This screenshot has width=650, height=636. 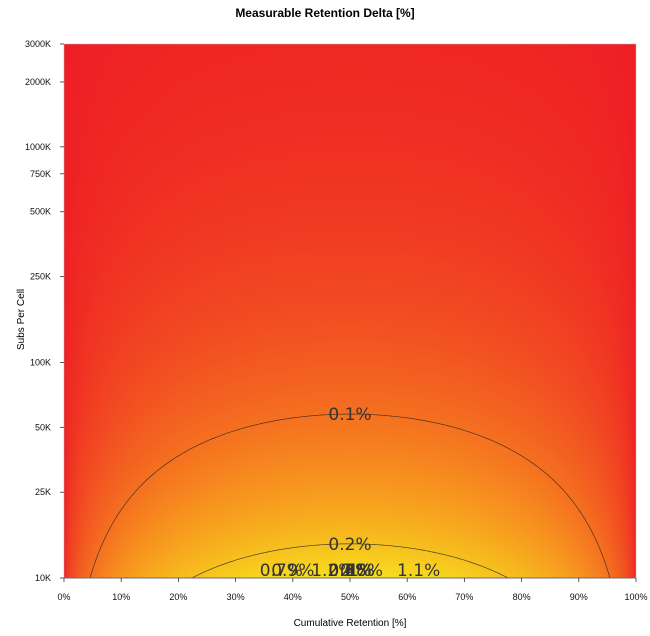 What do you see at coordinates (332, 571) in the screenshot?
I see `contour-label: 1.2%` at bounding box center [332, 571].